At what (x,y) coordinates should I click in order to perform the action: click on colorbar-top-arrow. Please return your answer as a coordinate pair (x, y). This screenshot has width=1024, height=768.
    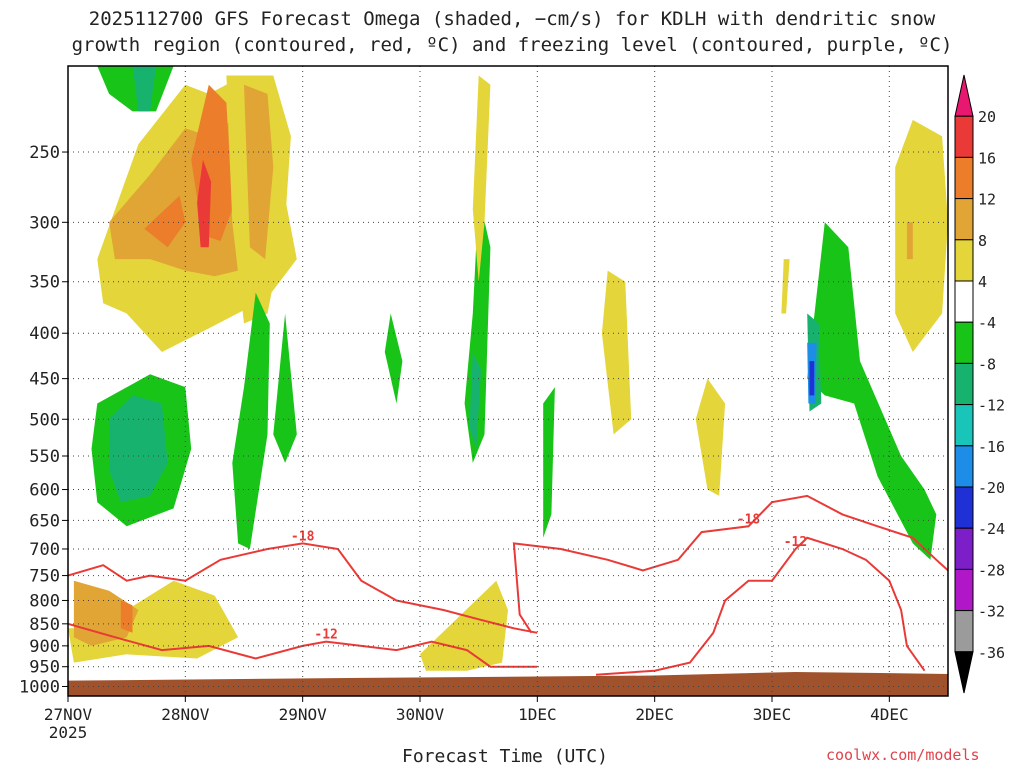
    Looking at the image, I should click on (964, 95).